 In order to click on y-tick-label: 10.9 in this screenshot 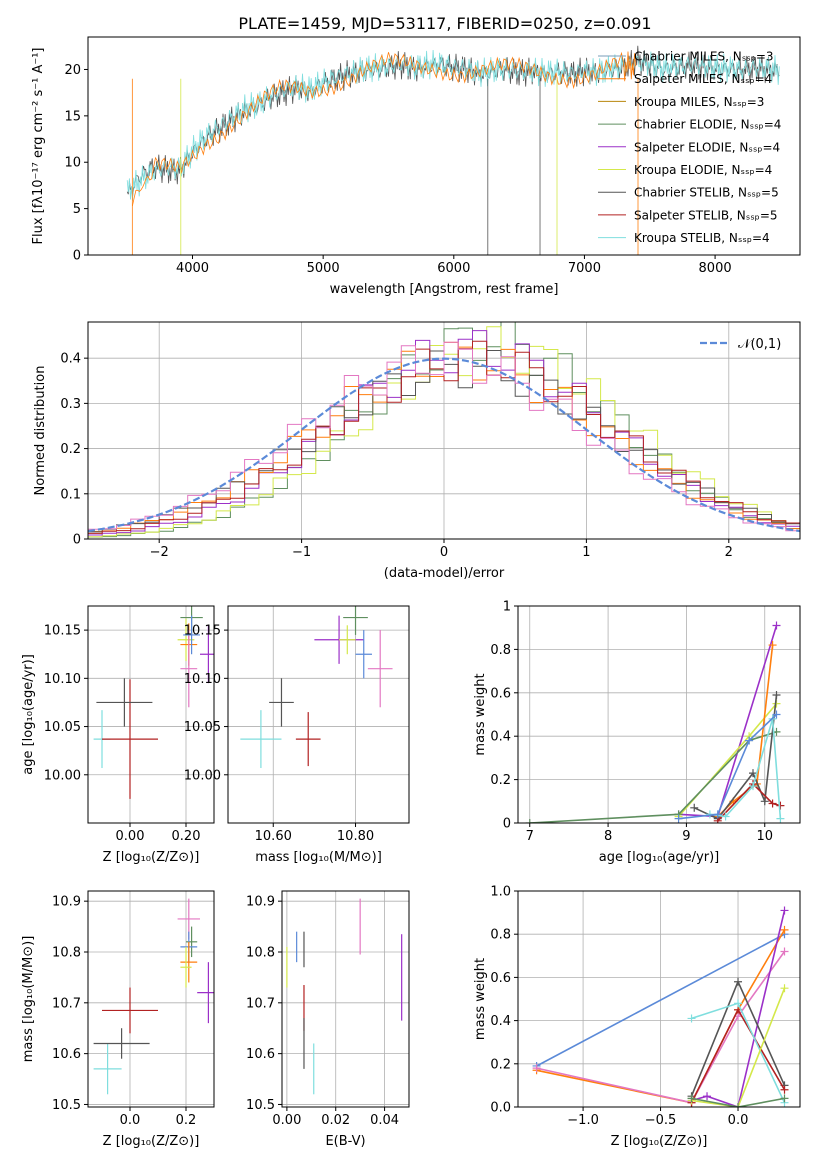, I will do `click(66, 902)`.